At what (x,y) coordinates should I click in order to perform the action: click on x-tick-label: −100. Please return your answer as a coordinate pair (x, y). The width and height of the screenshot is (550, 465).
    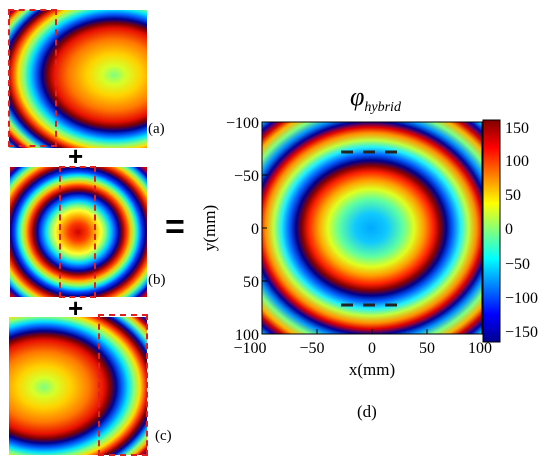
    Looking at the image, I should click on (249, 348).